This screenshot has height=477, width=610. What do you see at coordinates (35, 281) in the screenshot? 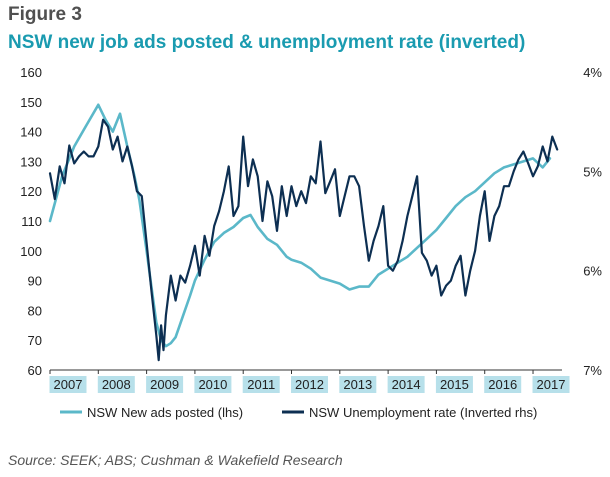
I see `y-left-tick-label: 90` at bounding box center [35, 281].